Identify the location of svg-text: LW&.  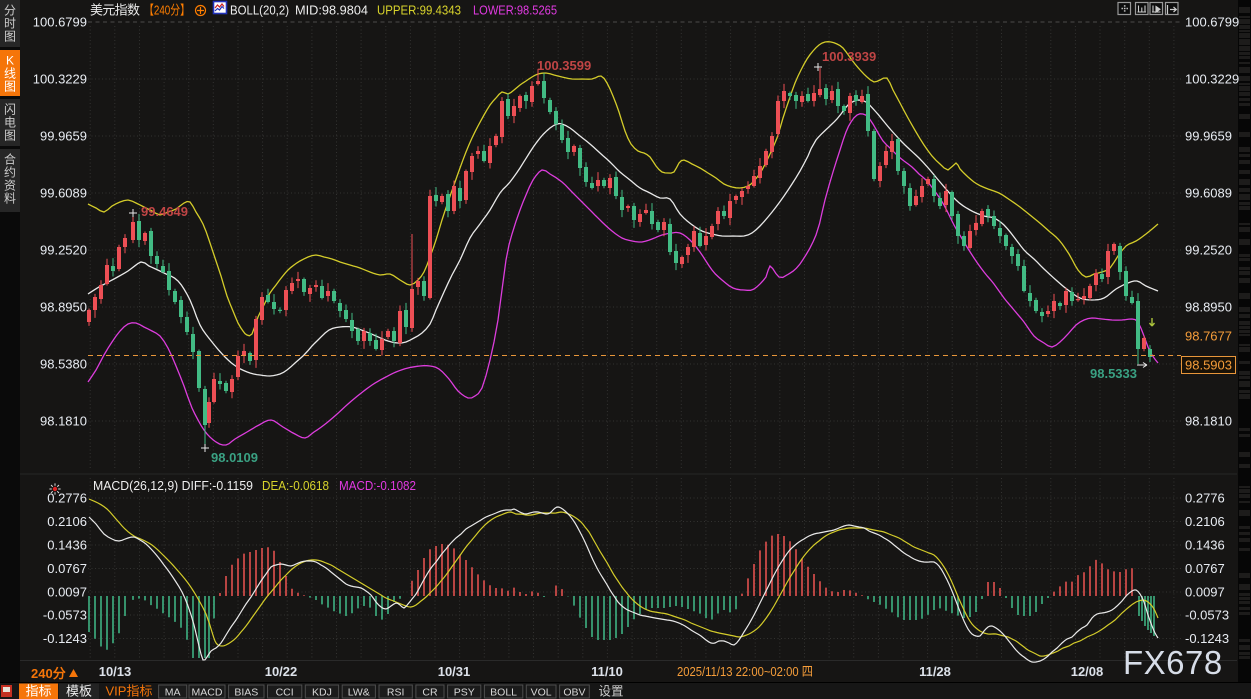
(359, 693).